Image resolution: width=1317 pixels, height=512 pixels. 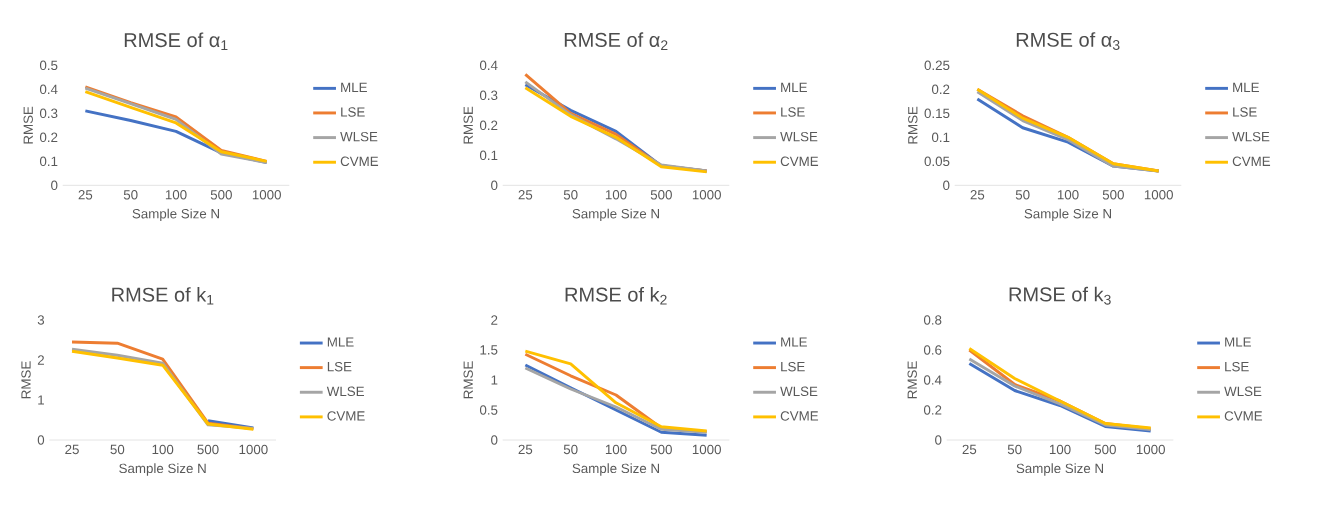 I want to click on chart-title: RMSE of α$_{3}$, so click(x=1068, y=41).